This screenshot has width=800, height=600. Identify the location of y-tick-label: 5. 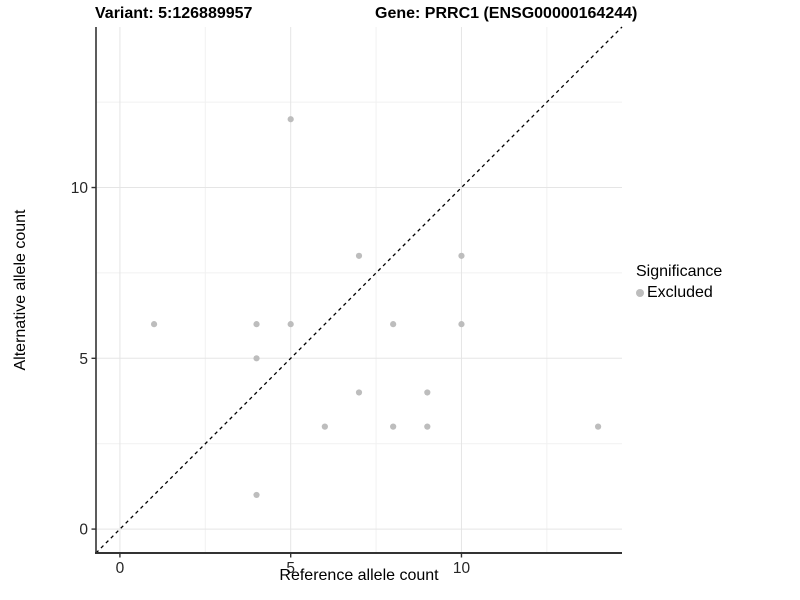
(83, 359).